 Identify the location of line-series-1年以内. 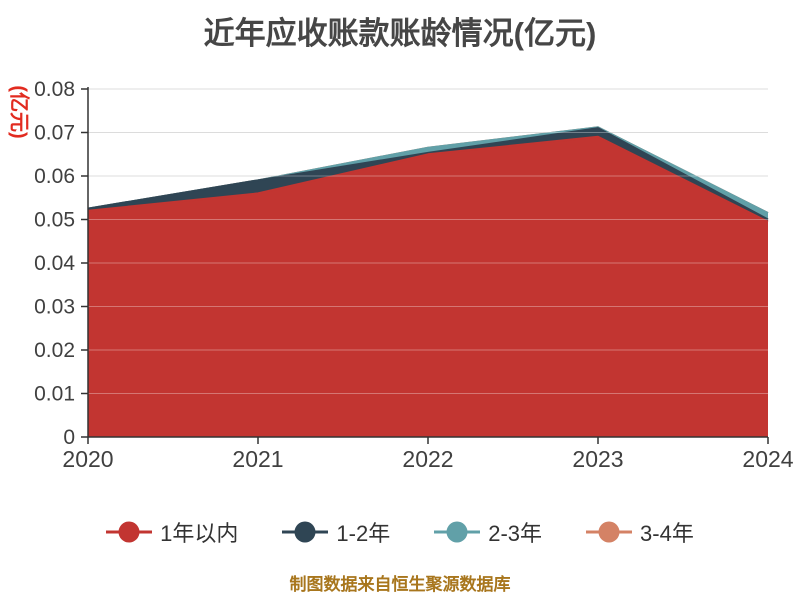
(428, 179).